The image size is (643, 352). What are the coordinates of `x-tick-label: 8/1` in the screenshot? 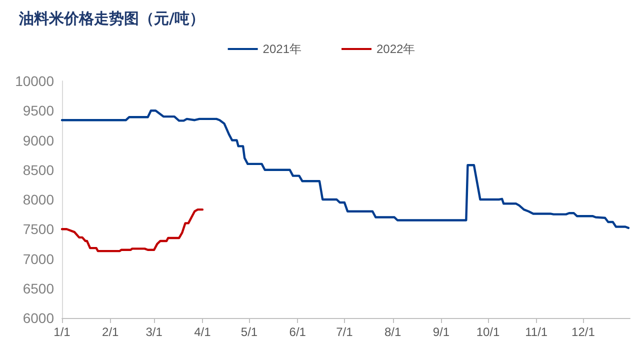 It's located at (393, 332).